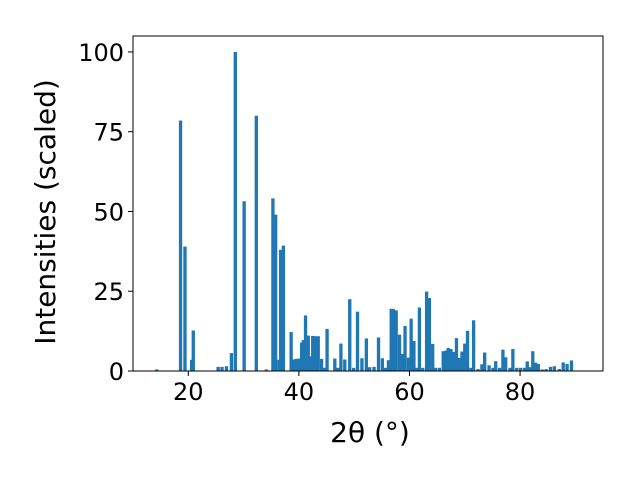  Describe the element at coordinates (520, 392) in the screenshot. I see `x-tick-label: 80` at that location.